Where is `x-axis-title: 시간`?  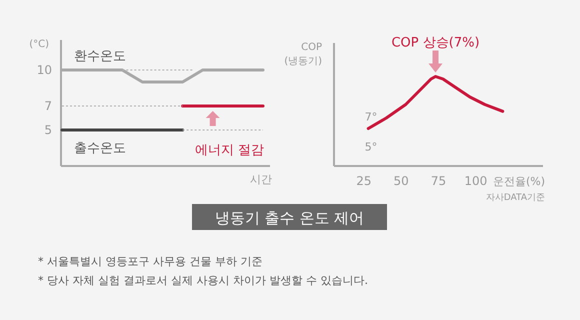 x-axis-title: 시간 is located at coordinates (261, 179).